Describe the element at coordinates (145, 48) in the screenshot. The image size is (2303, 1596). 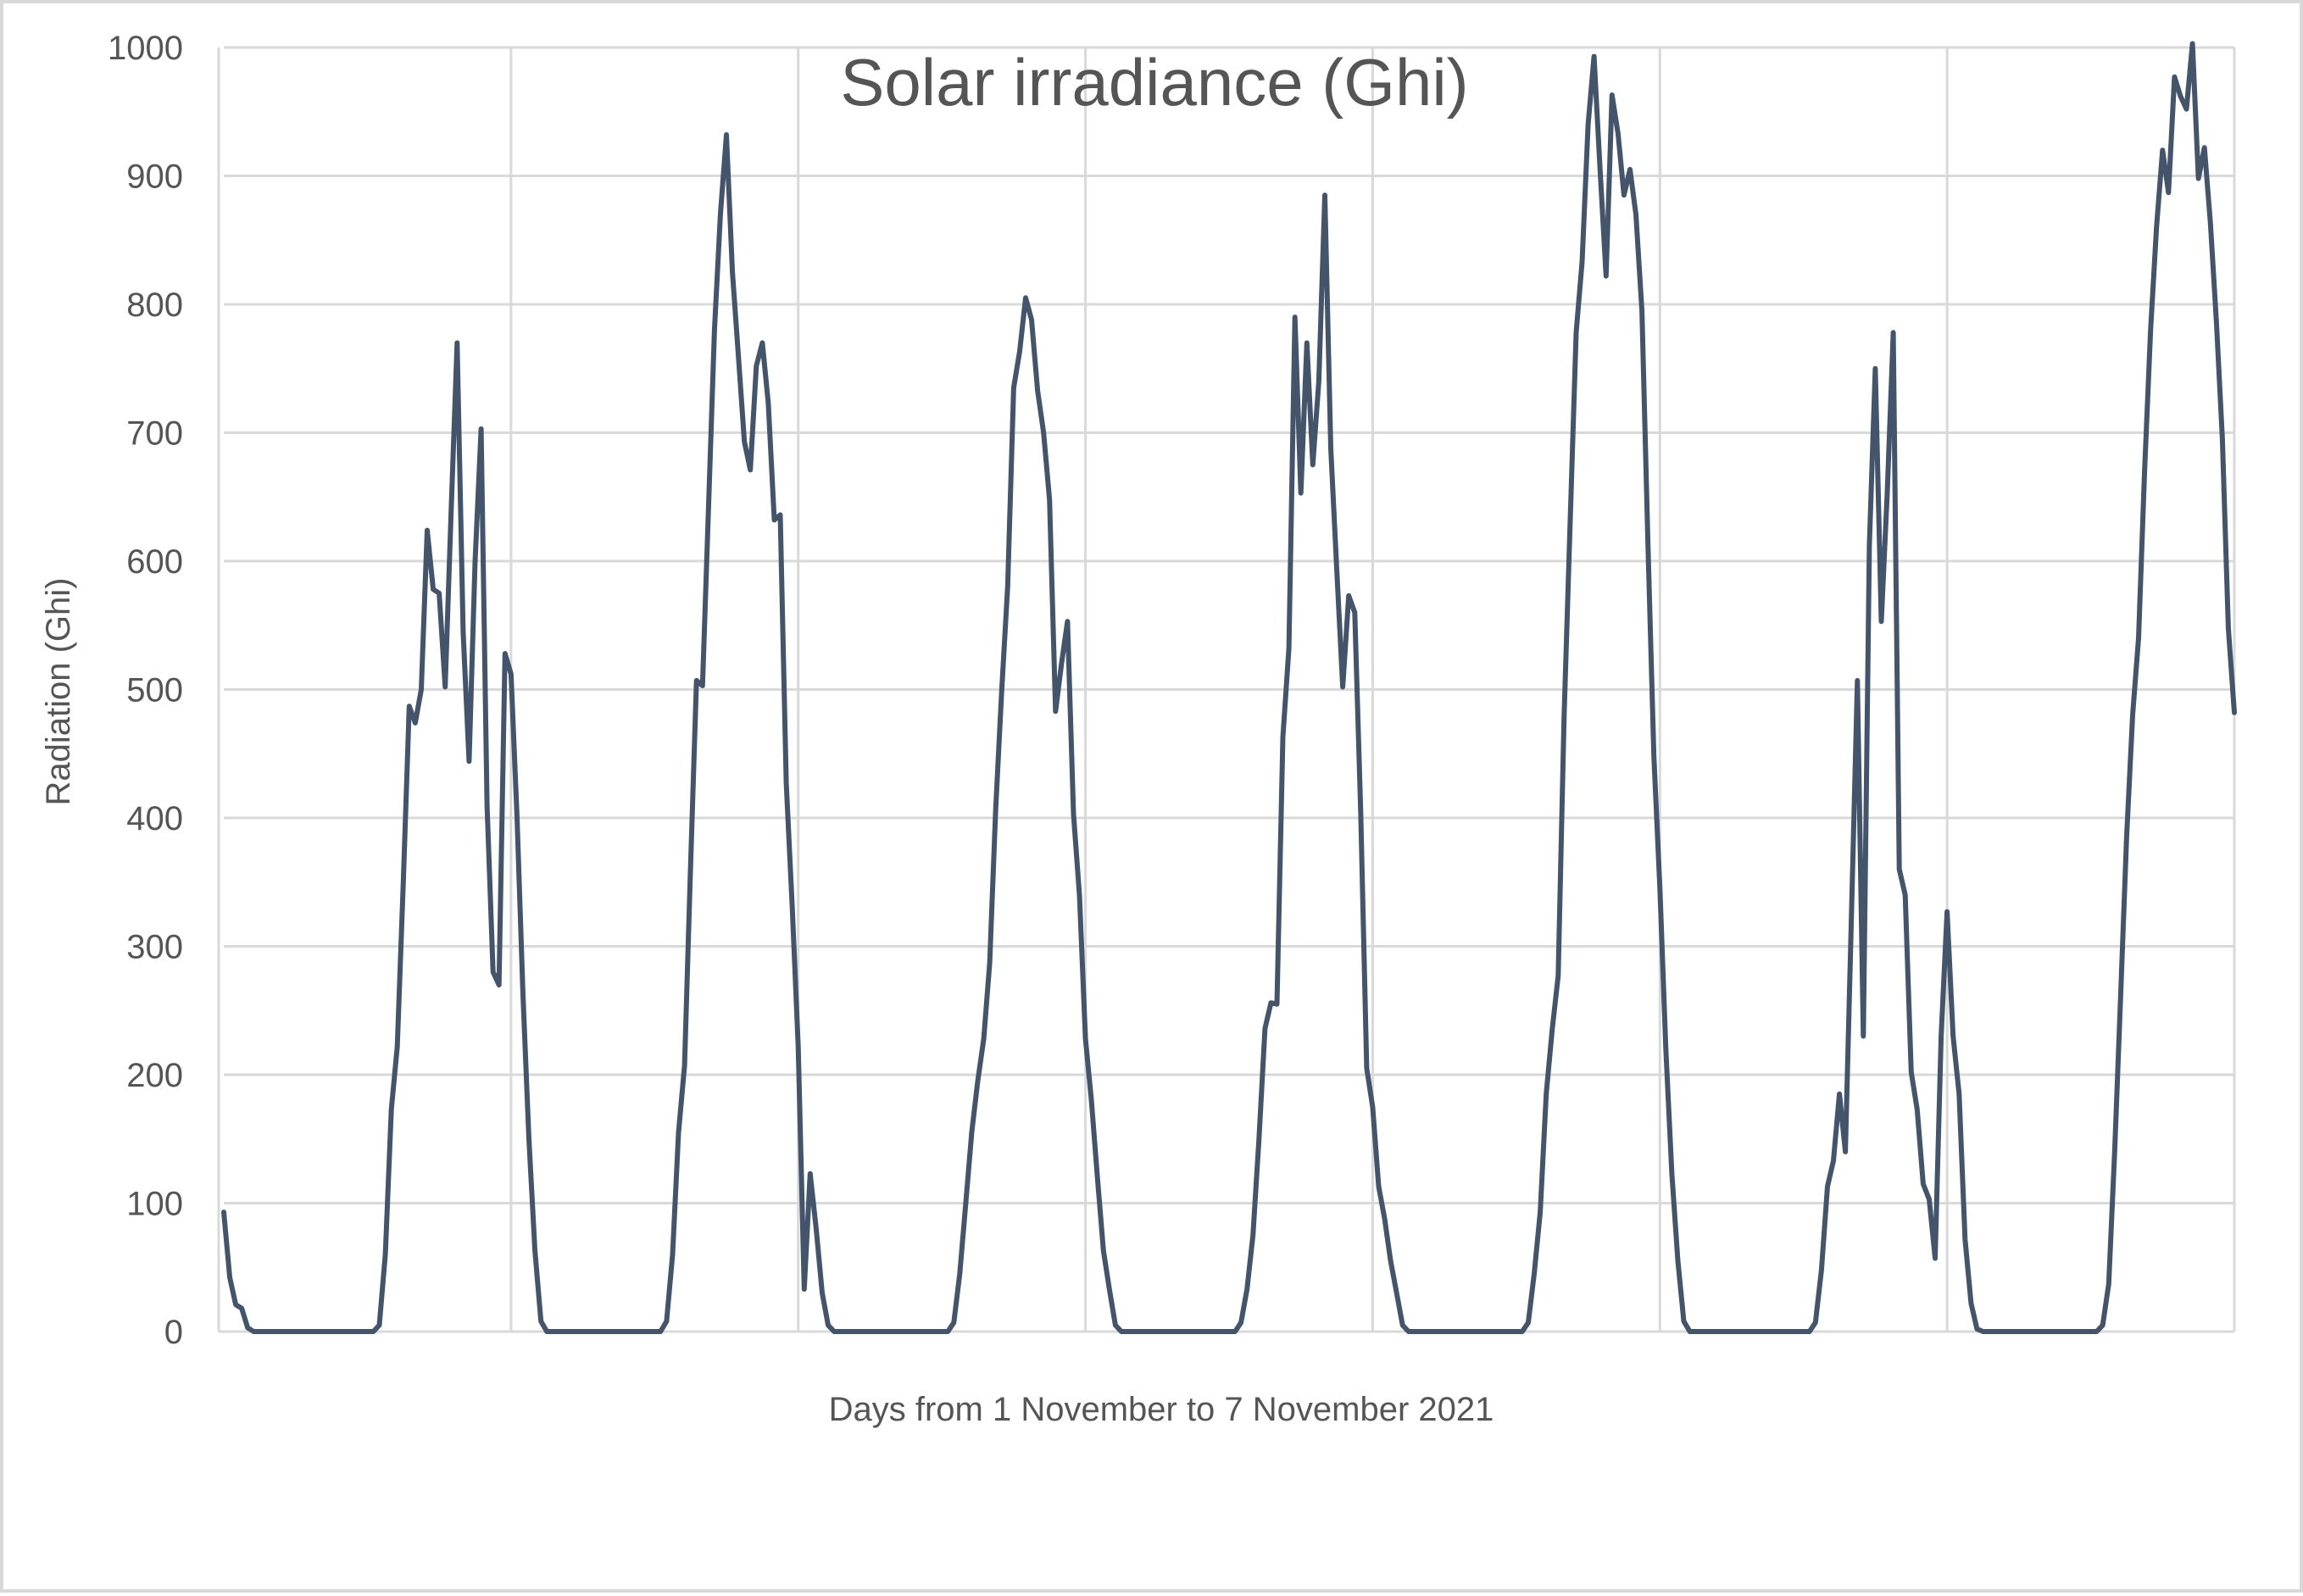
I see `y-tick-label: 1000` at that location.